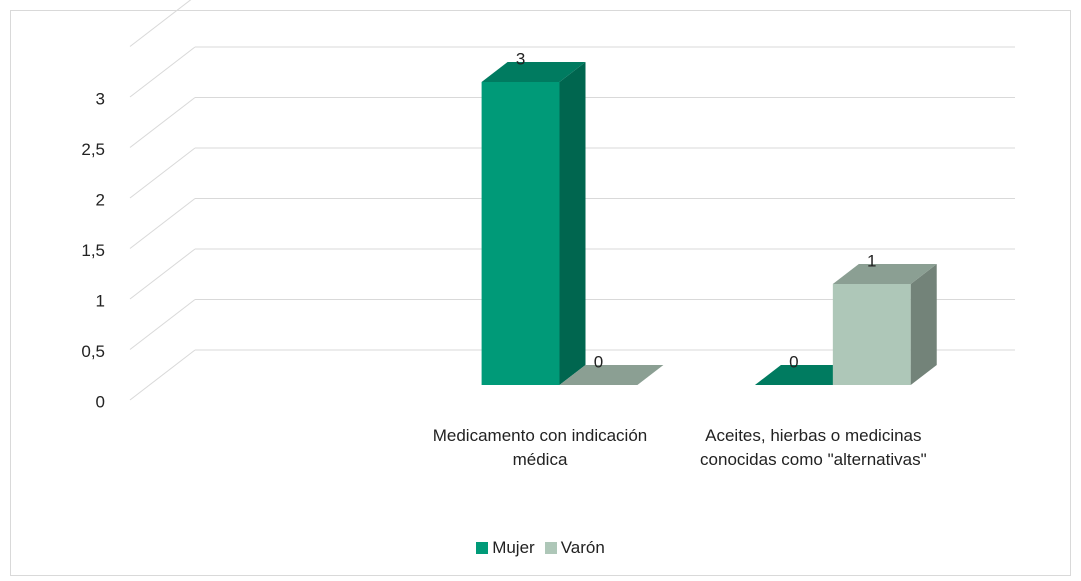 This screenshot has height=581, width=1081. I want to click on data-label: 1, so click(871, 260).